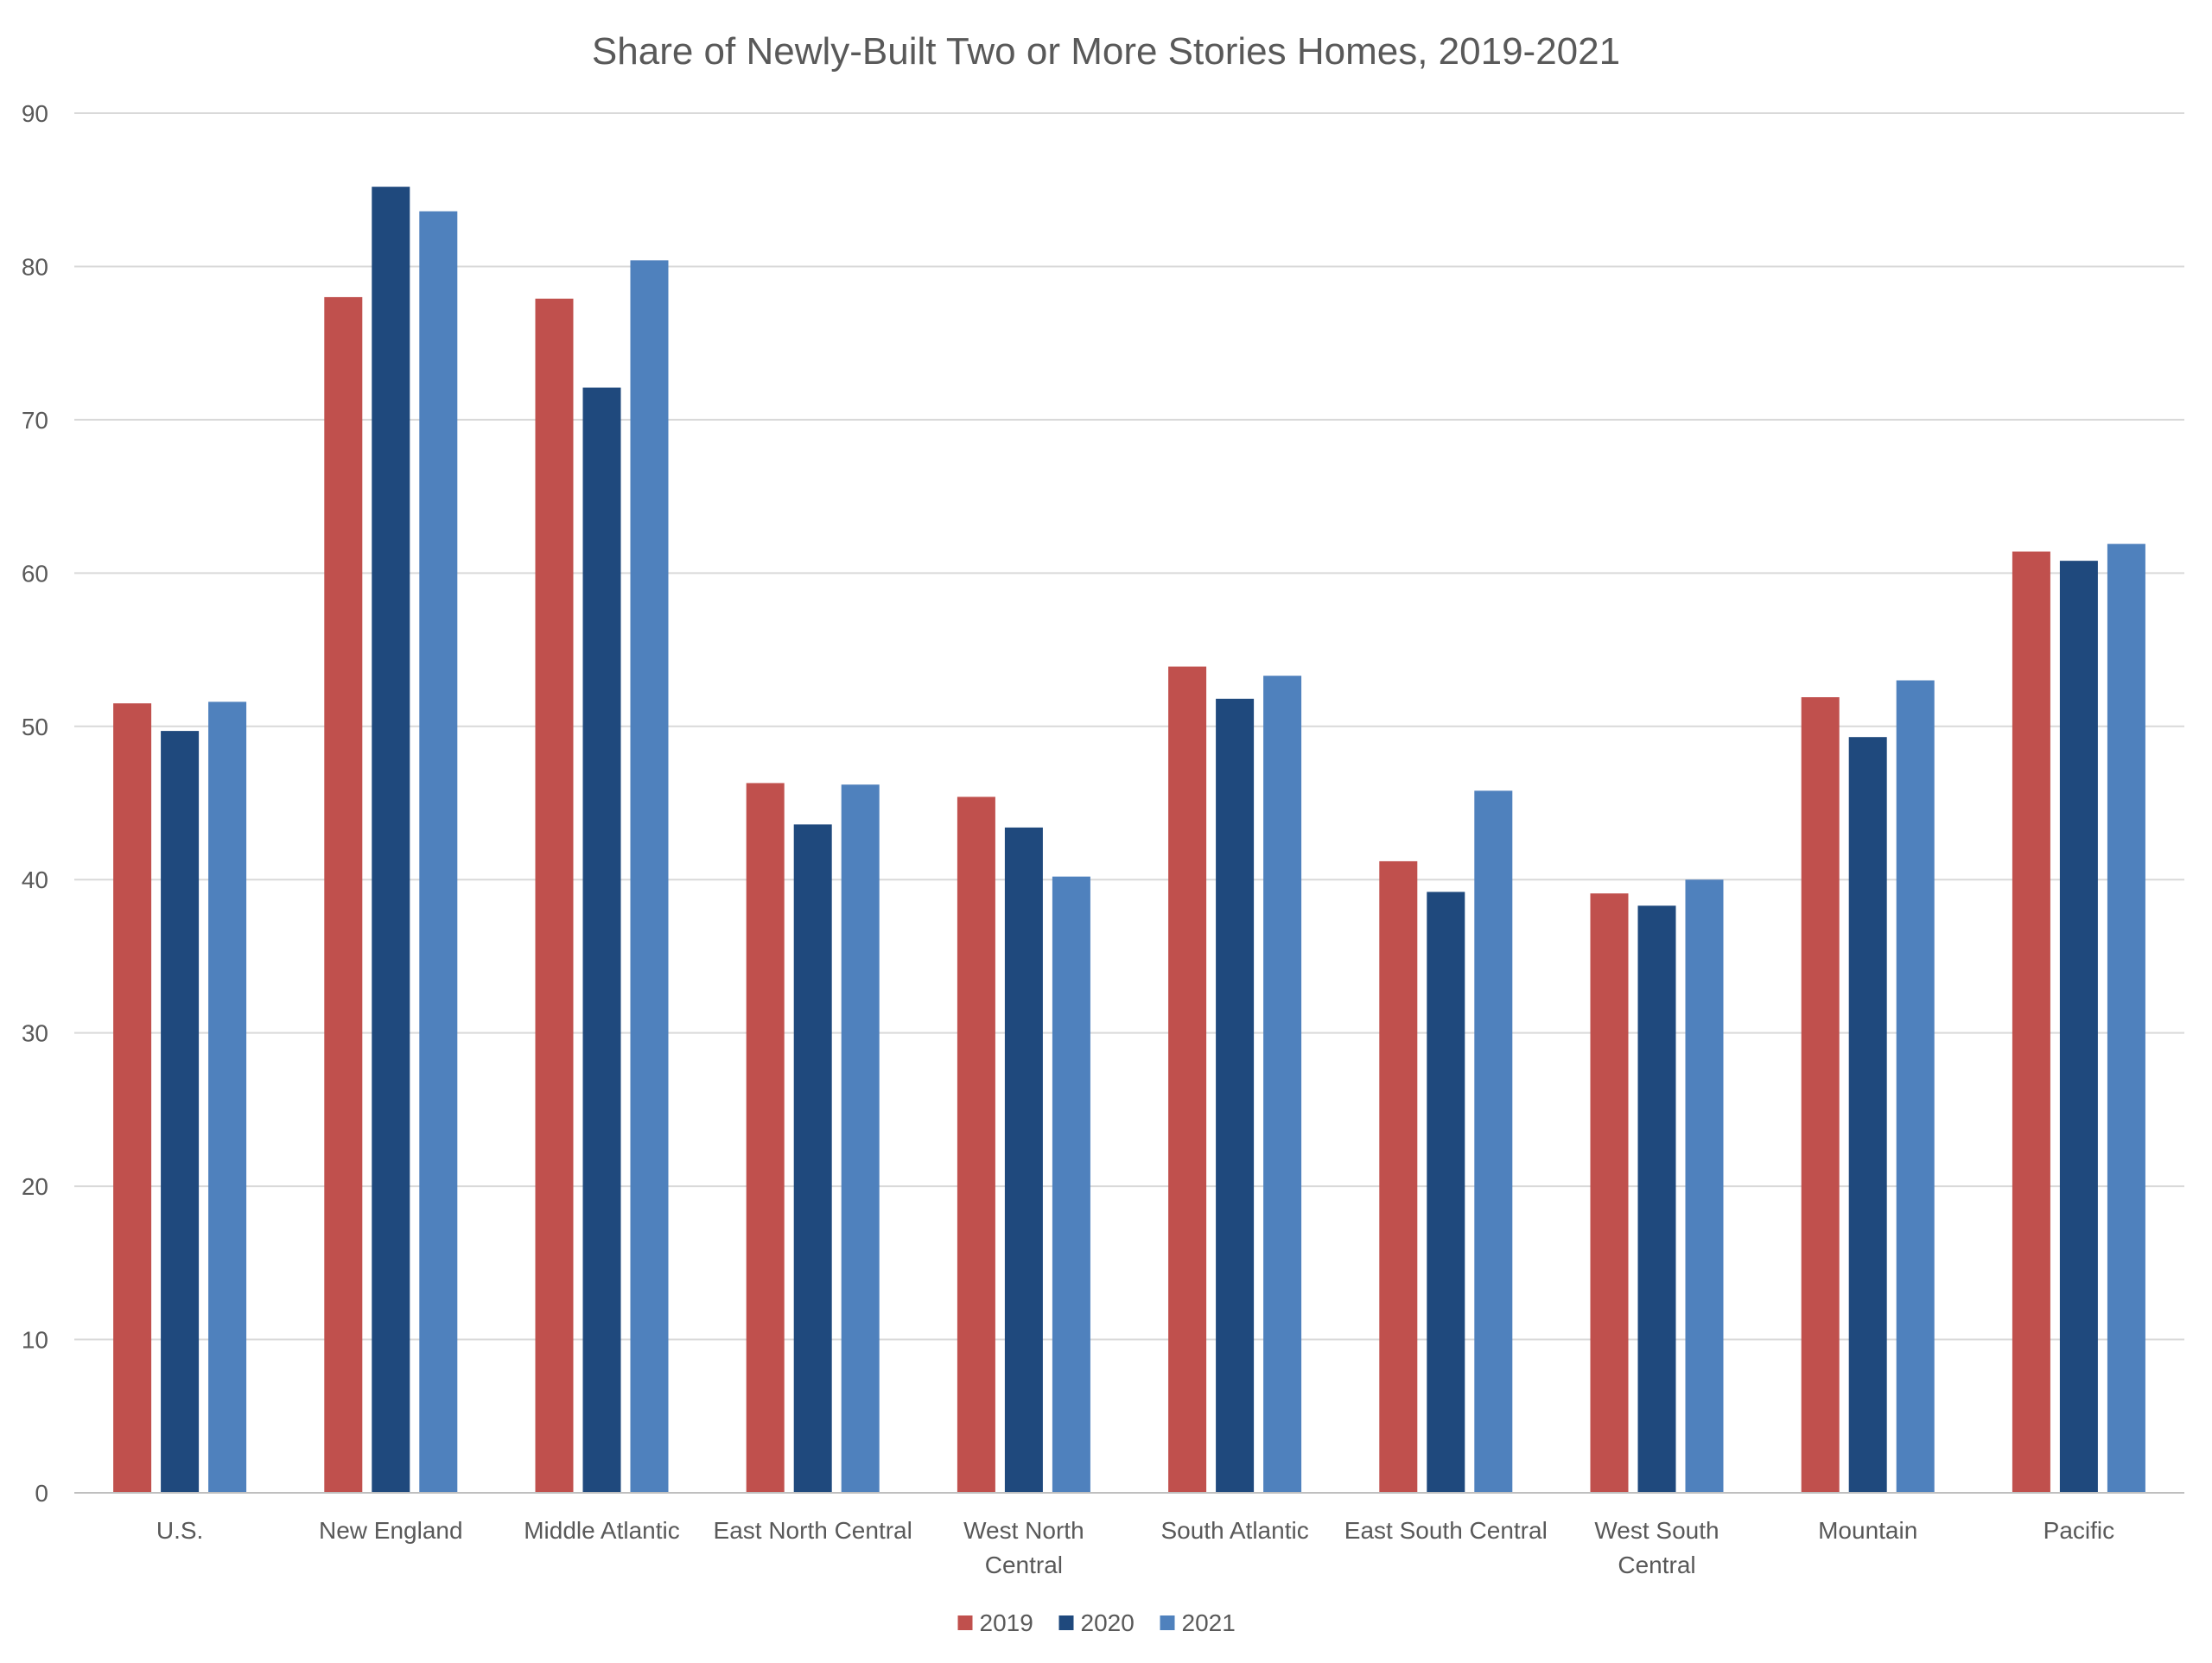 The height and width of the screenshot is (1663, 2212). I want to click on x-category-label: East North Central, so click(813, 1531).